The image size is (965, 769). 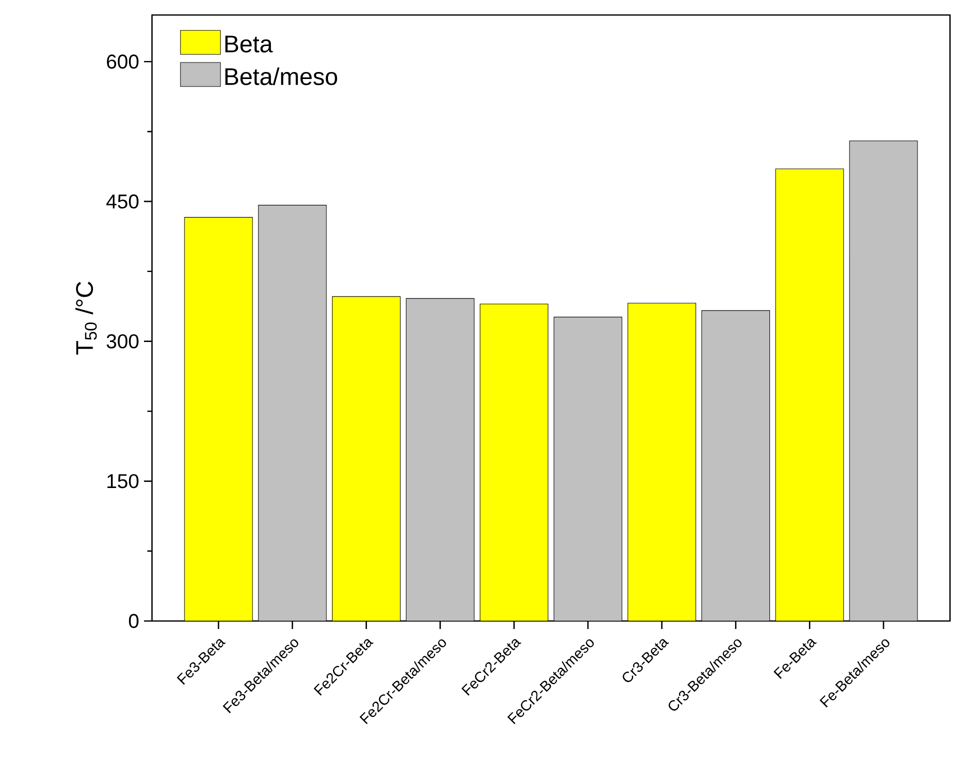 What do you see at coordinates (133, 621) in the screenshot?
I see `y-tick-label: 0` at bounding box center [133, 621].